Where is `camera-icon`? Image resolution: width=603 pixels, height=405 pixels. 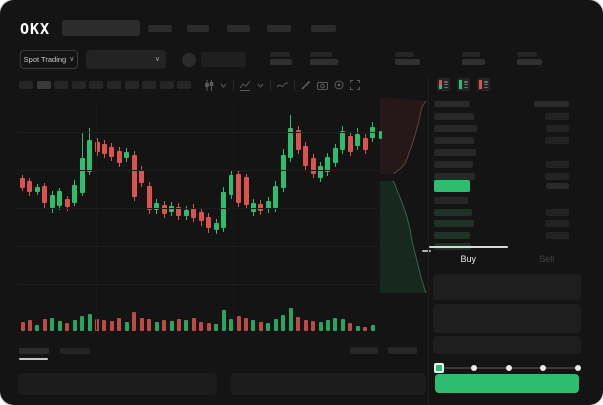
camera-icon is located at coordinates (322, 85).